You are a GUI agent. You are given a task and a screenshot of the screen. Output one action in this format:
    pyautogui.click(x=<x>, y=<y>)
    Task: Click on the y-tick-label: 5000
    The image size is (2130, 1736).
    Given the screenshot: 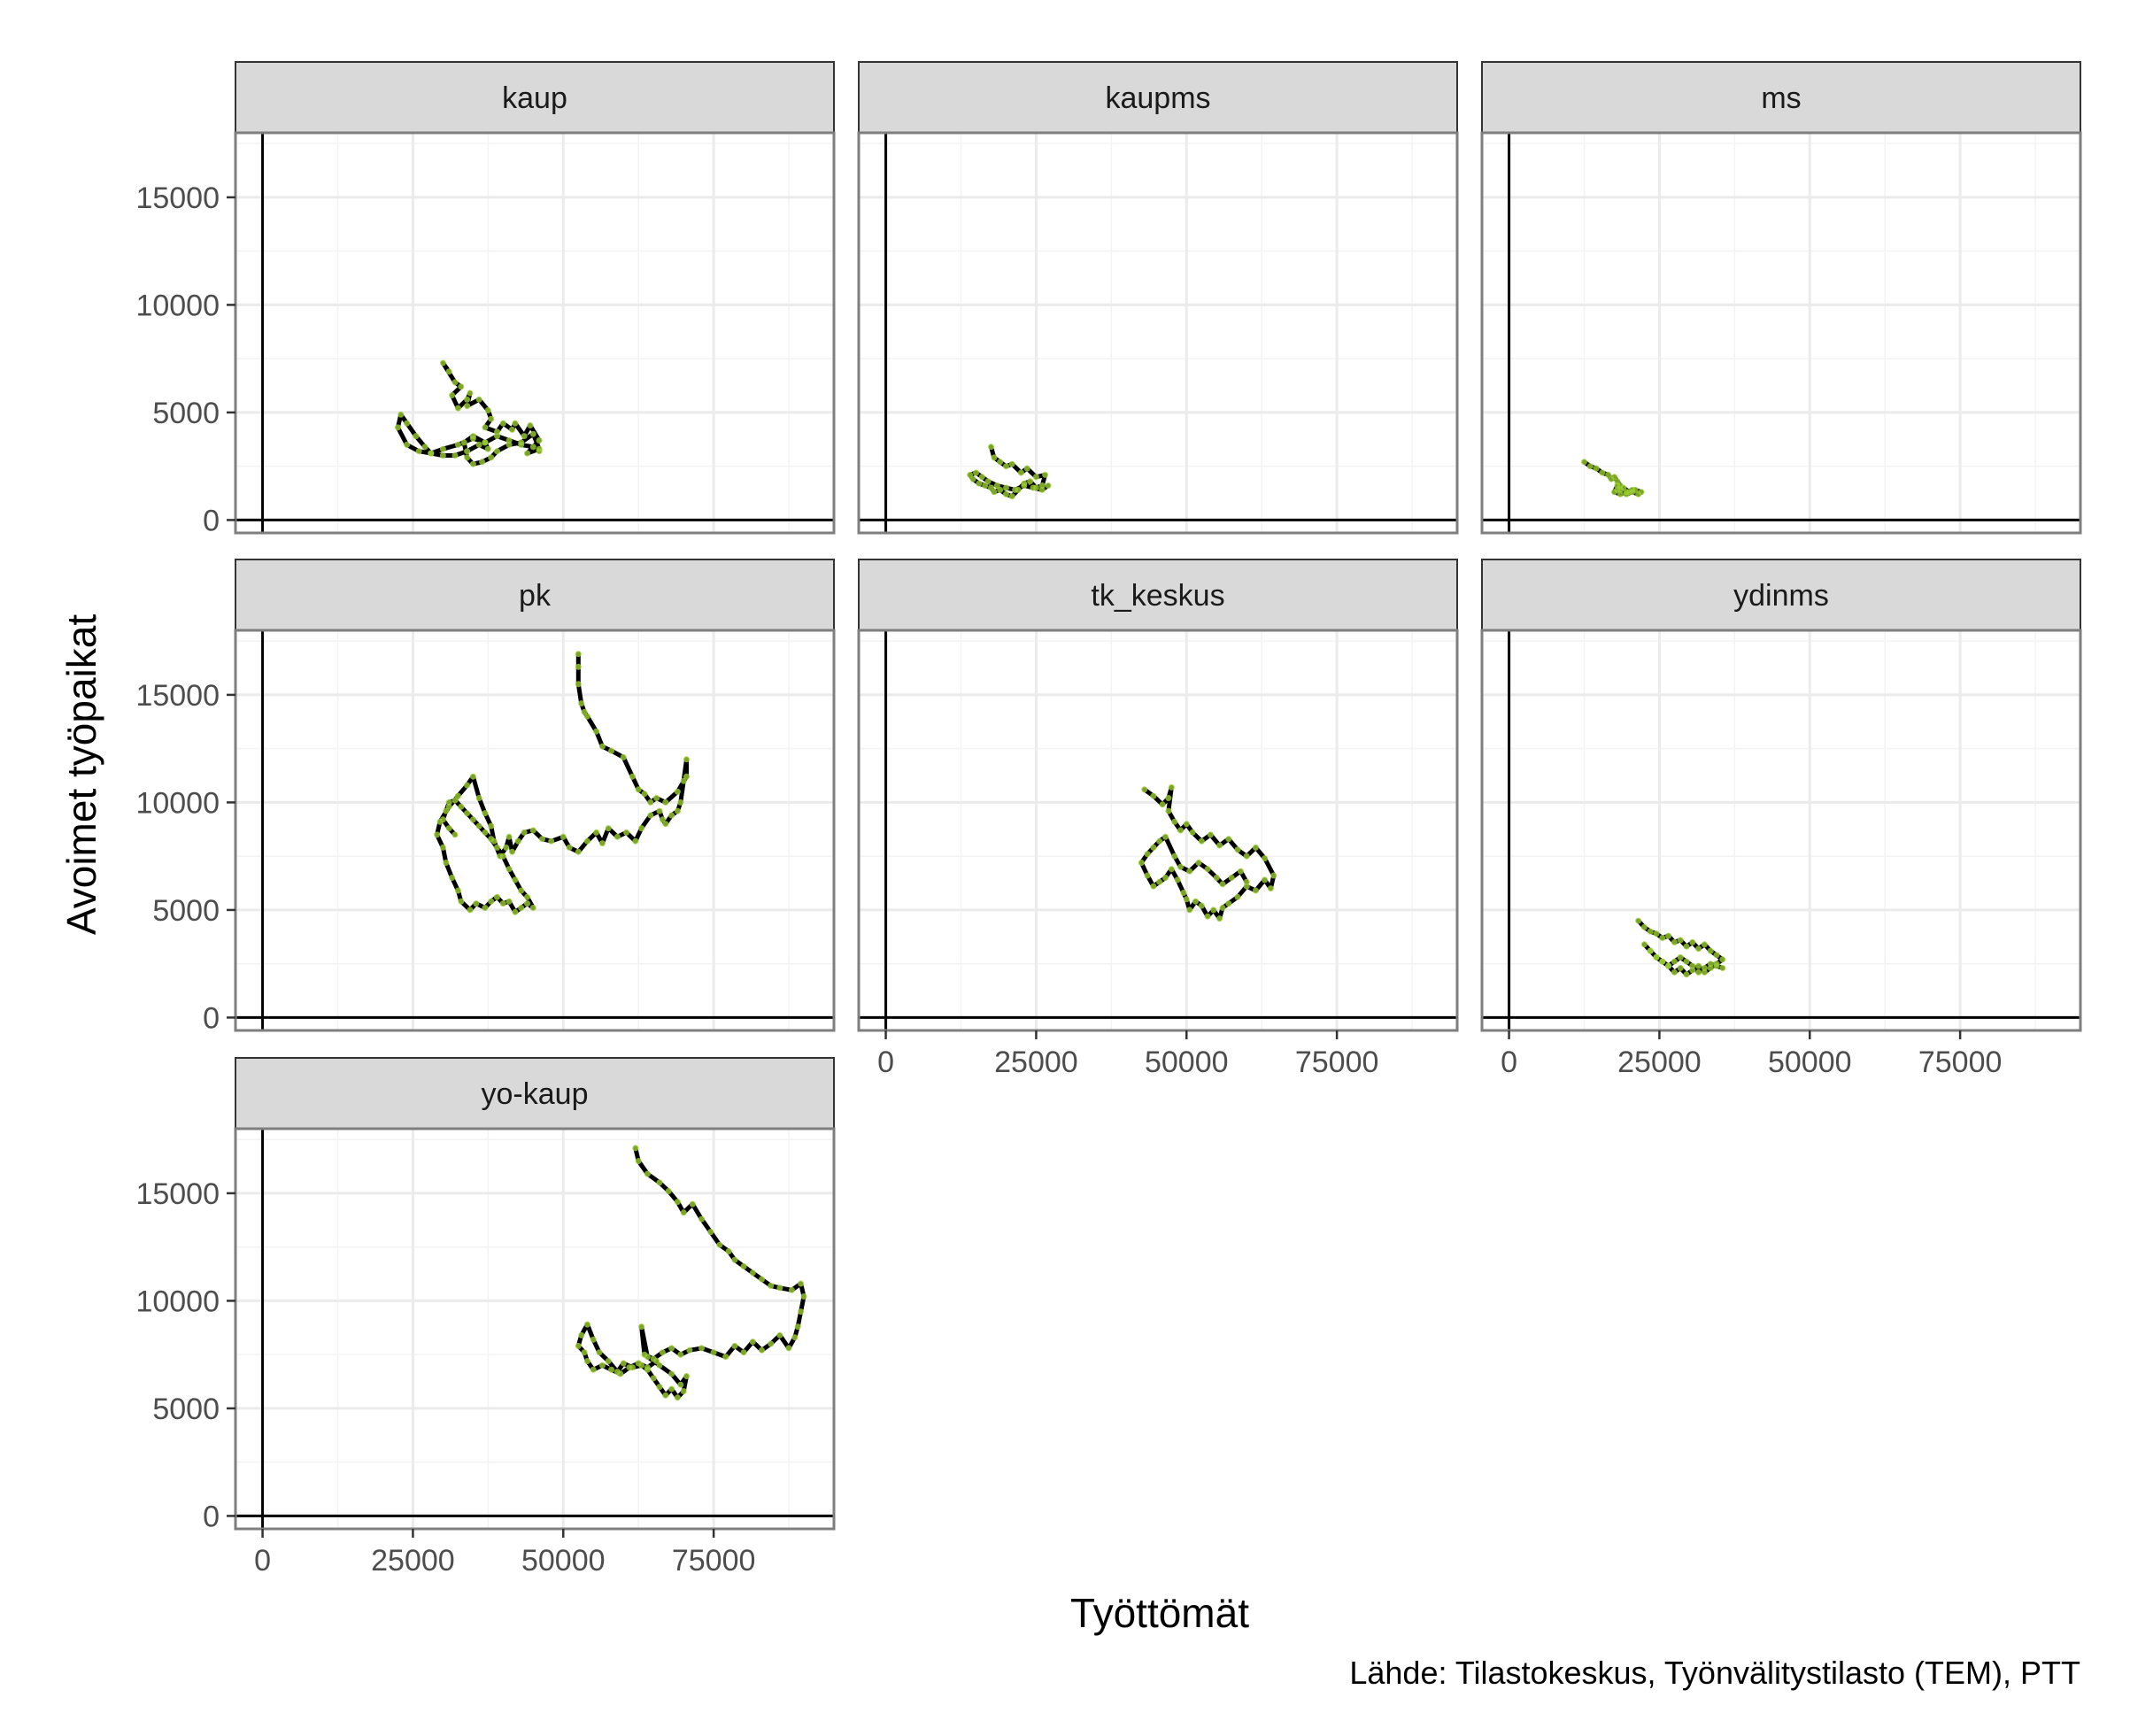 What is the action you would take?
    pyautogui.click(x=186, y=414)
    